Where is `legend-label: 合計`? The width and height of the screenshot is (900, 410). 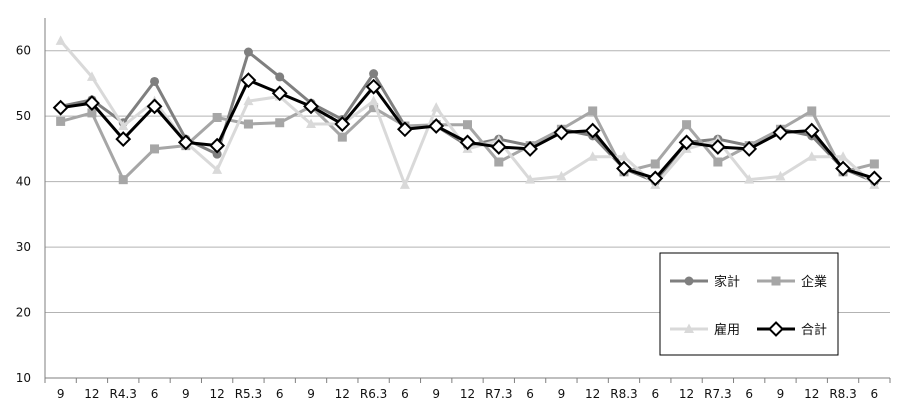
legend-label: 合計 is located at coordinates (814, 330).